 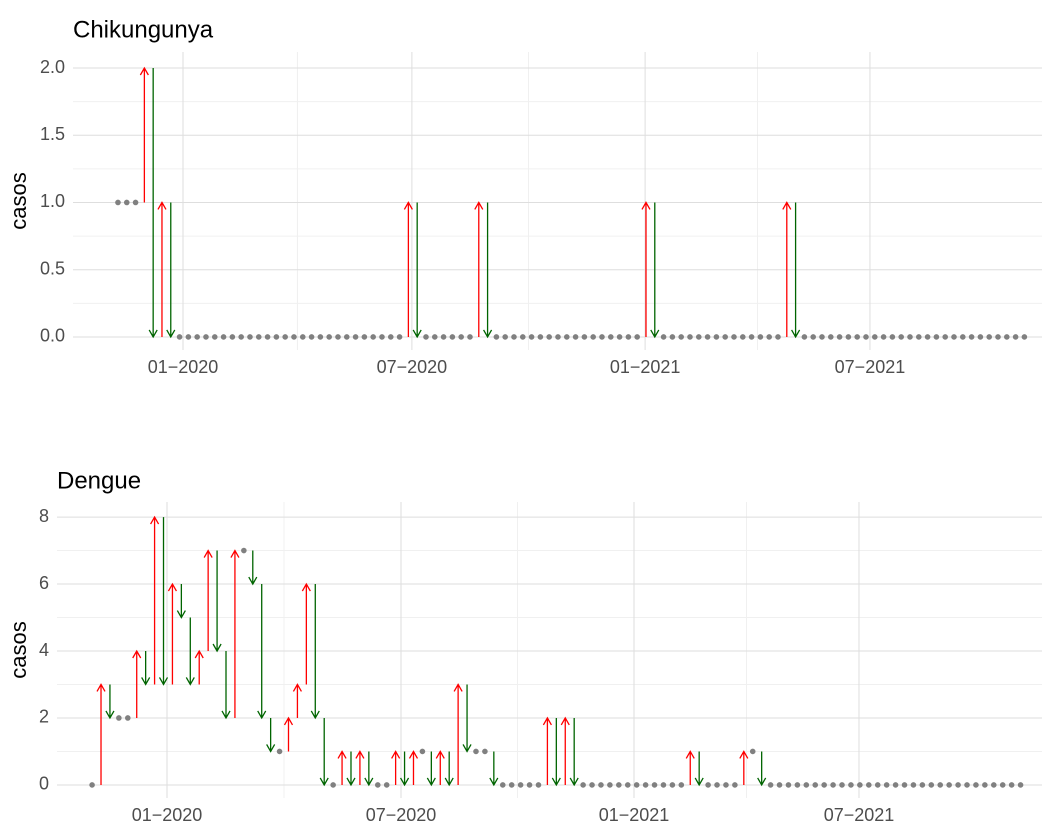 I want to click on y-tick-label: 0.5, so click(x=52, y=268).